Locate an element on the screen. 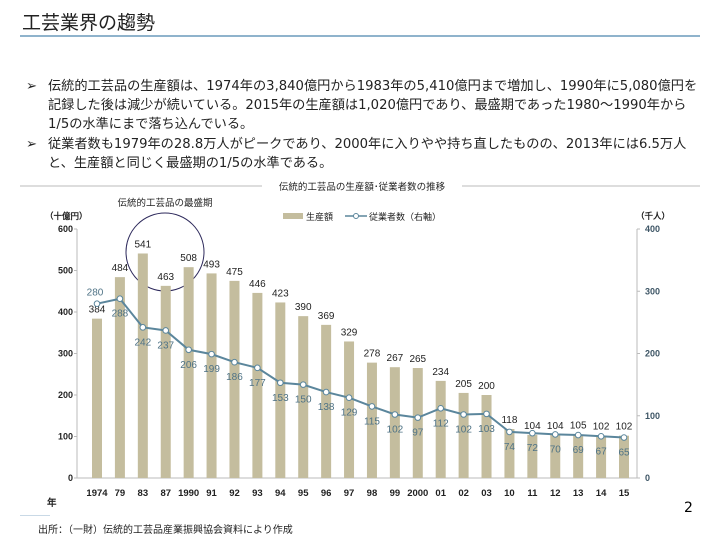 This screenshot has height=539, width=720. x-tick-label: 97 is located at coordinates (349, 493).